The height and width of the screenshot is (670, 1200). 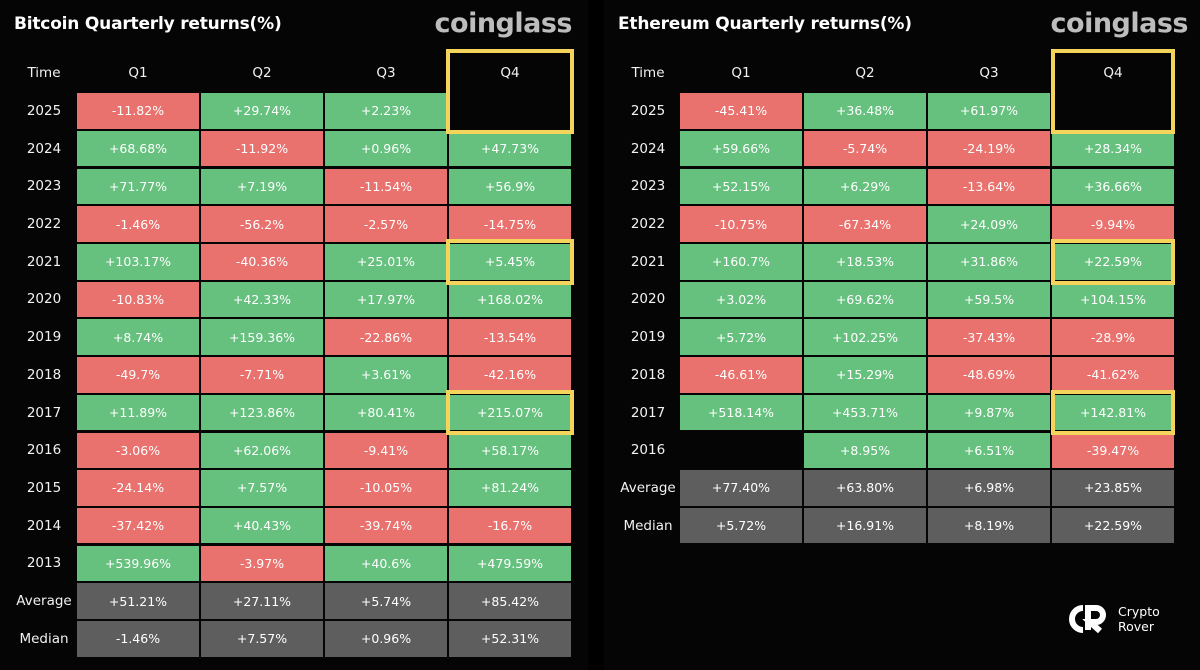 What do you see at coordinates (510, 412) in the screenshot?
I see `btc-return-cell: +215.07%` at bounding box center [510, 412].